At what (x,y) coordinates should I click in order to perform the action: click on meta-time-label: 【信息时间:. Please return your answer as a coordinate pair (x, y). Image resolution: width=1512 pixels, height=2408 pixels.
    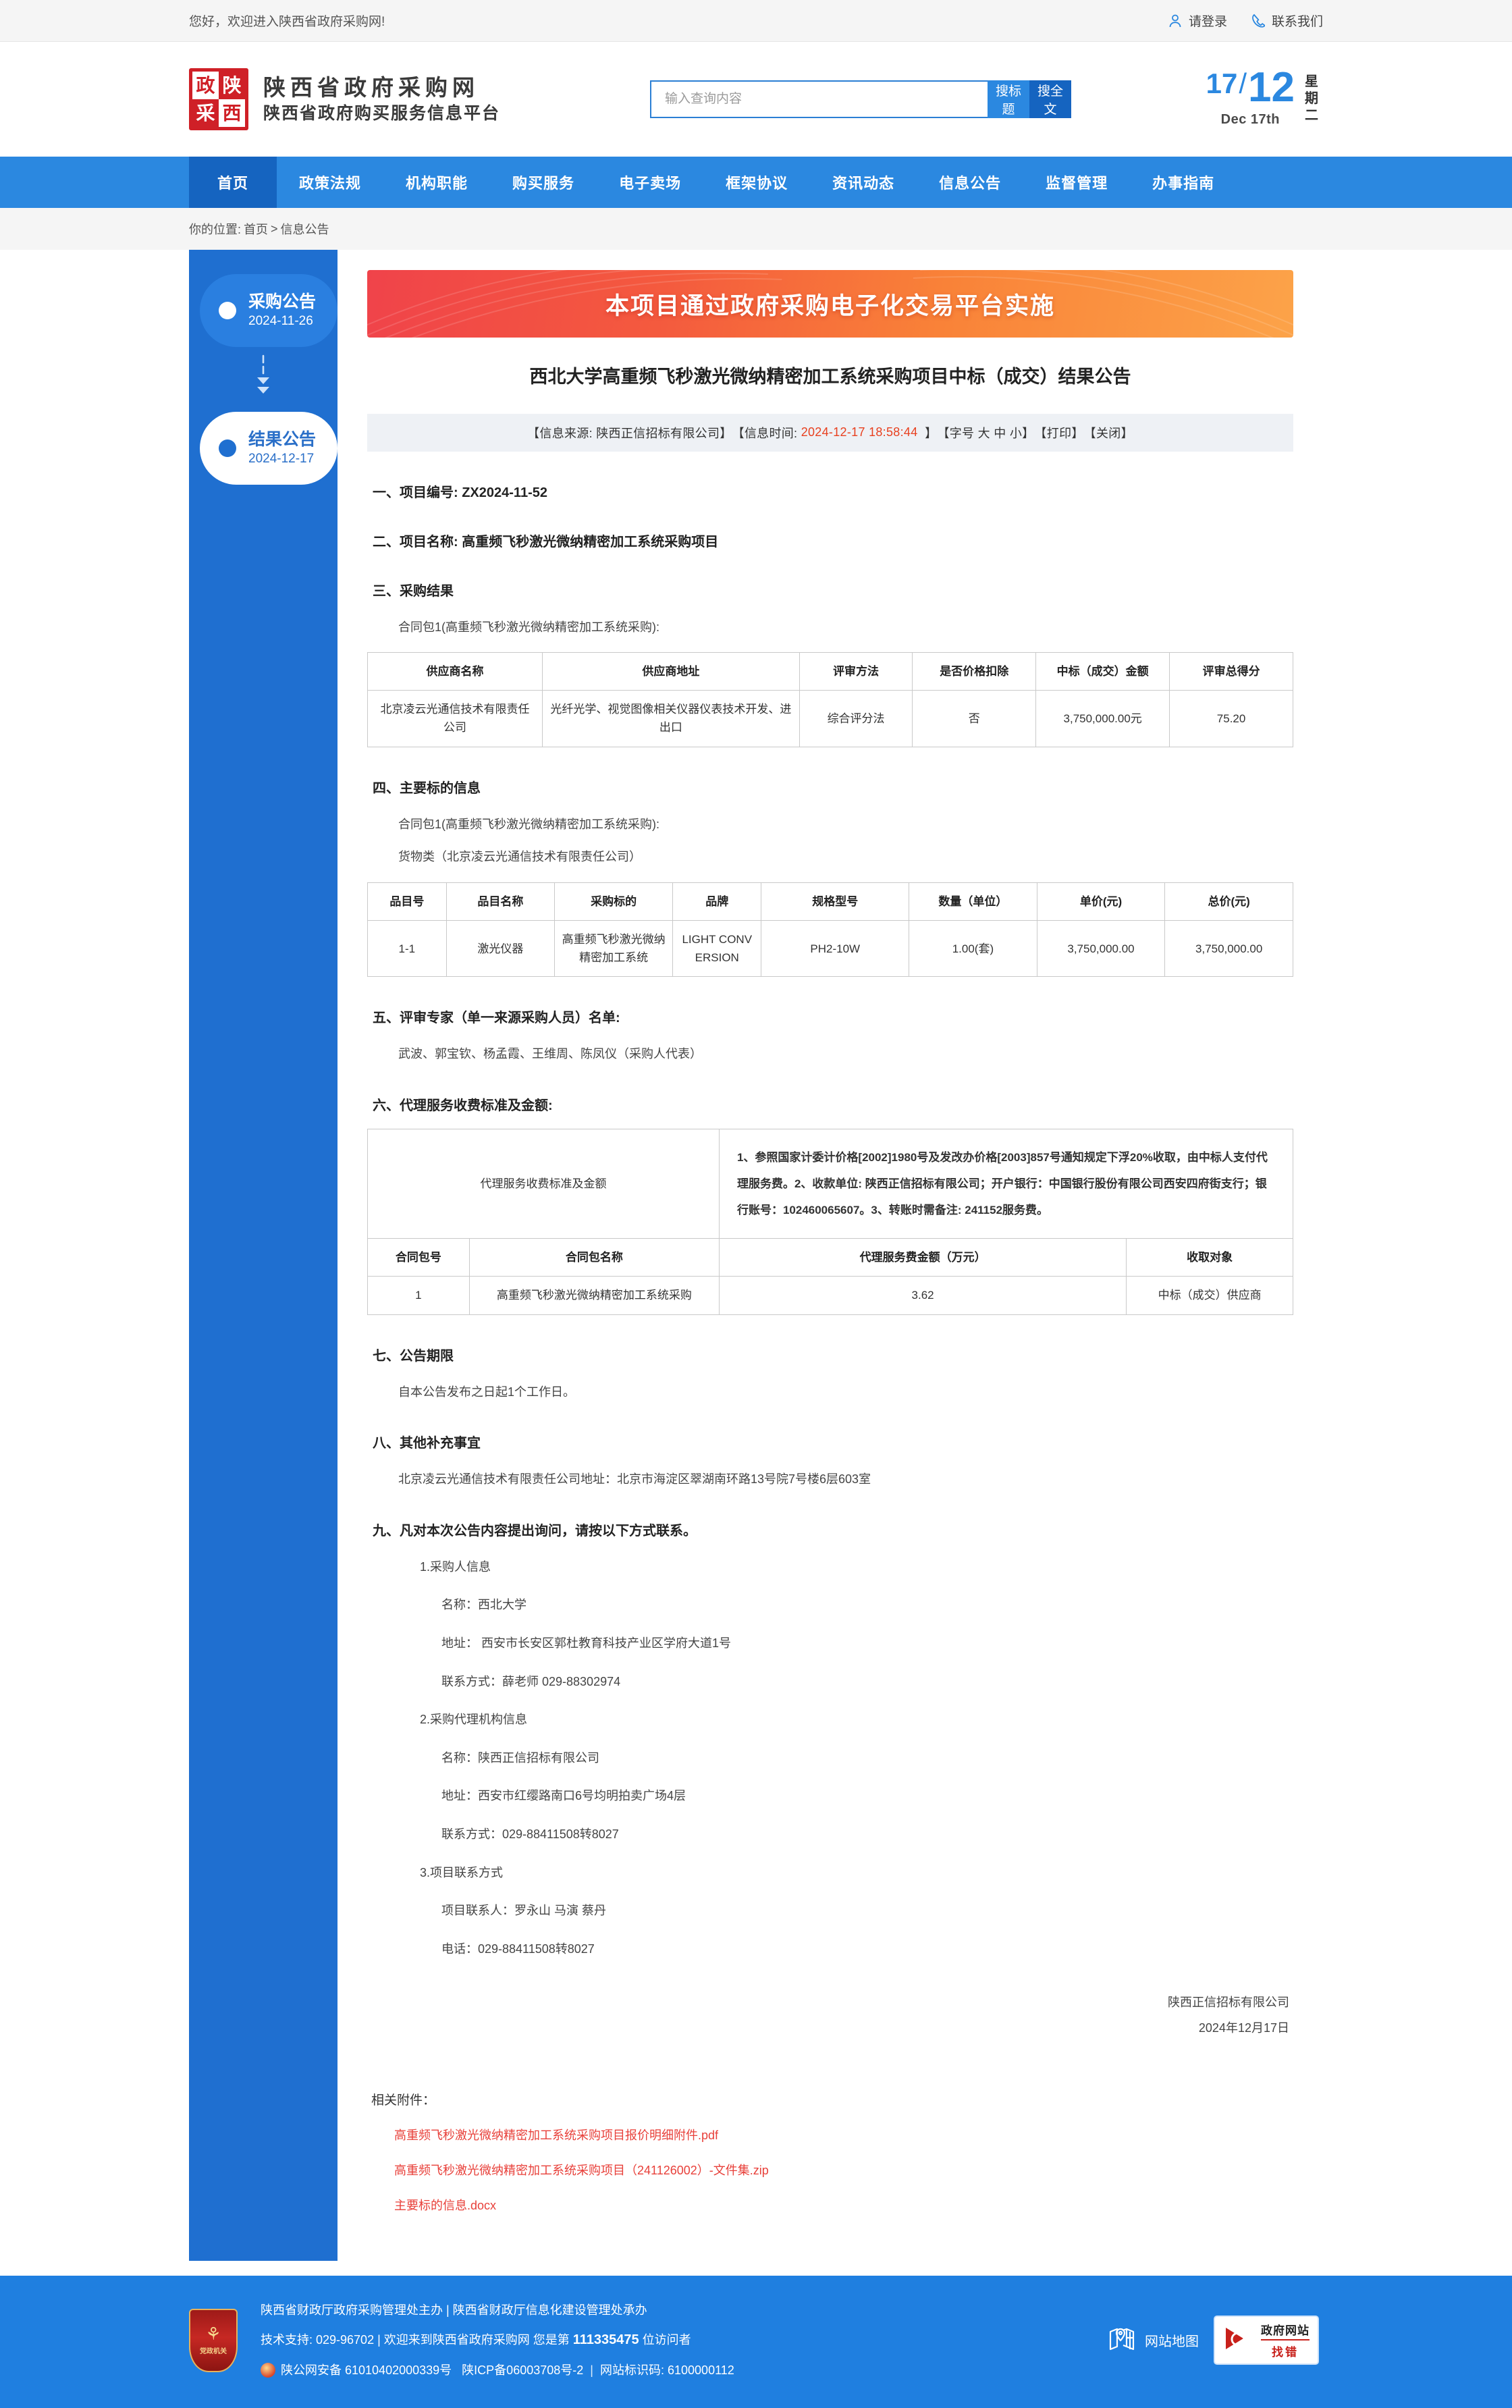
    Looking at the image, I should click on (765, 433).